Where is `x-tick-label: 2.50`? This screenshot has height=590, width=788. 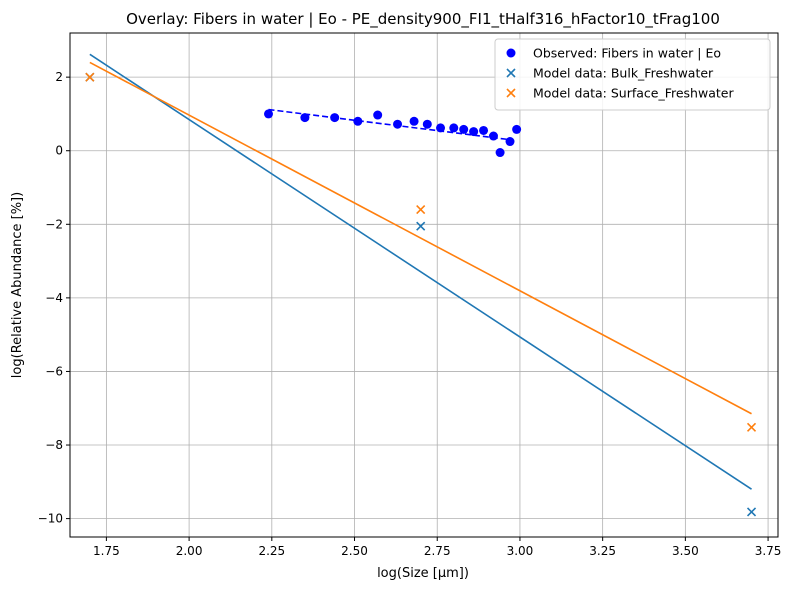
x-tick-label: 2.50 is located at coordinates (354, 551).